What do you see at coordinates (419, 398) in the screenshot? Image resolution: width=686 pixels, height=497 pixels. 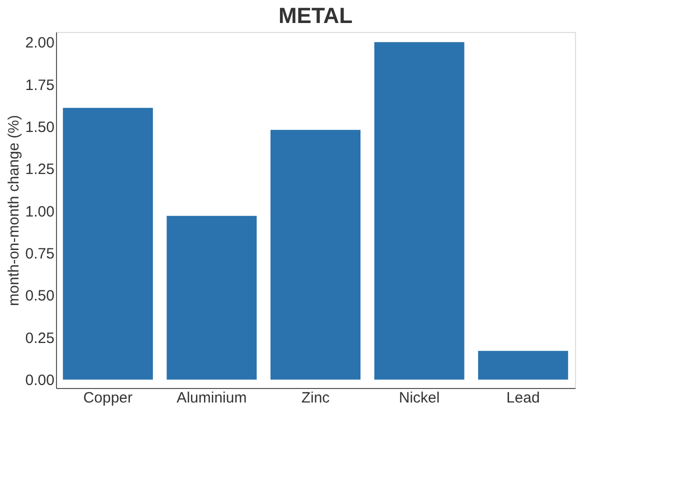 I see `x-tick-label: Nickel` at bounding box center [419, 398].